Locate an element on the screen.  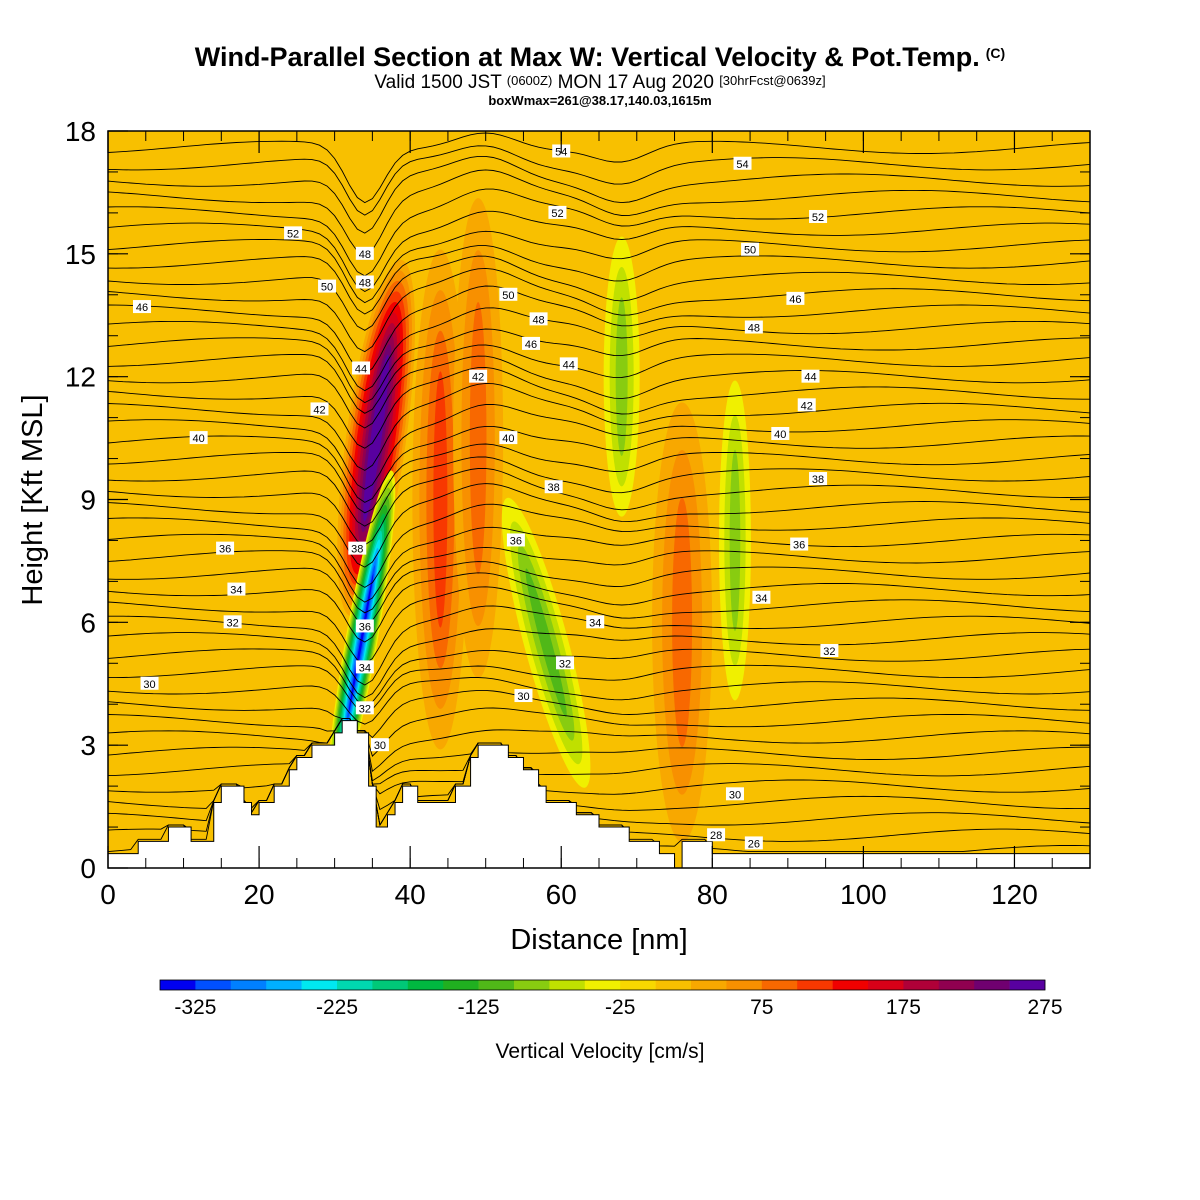
contour-label: 34 is located at coordinates (364, 667).